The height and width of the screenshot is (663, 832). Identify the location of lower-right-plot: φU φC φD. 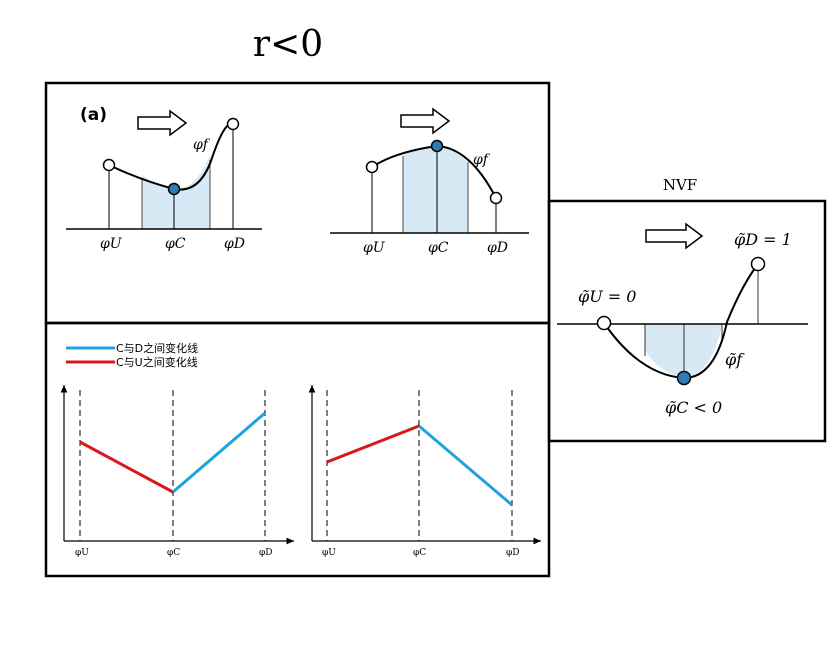
(424, 471).